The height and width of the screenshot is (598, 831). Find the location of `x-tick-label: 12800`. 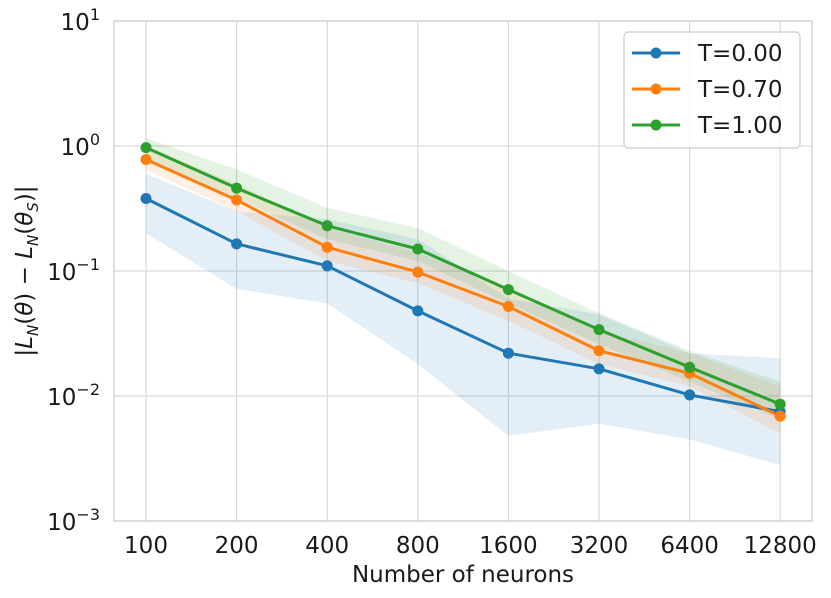

x-tick-label: 12800 is located at coordinates (780, 546).